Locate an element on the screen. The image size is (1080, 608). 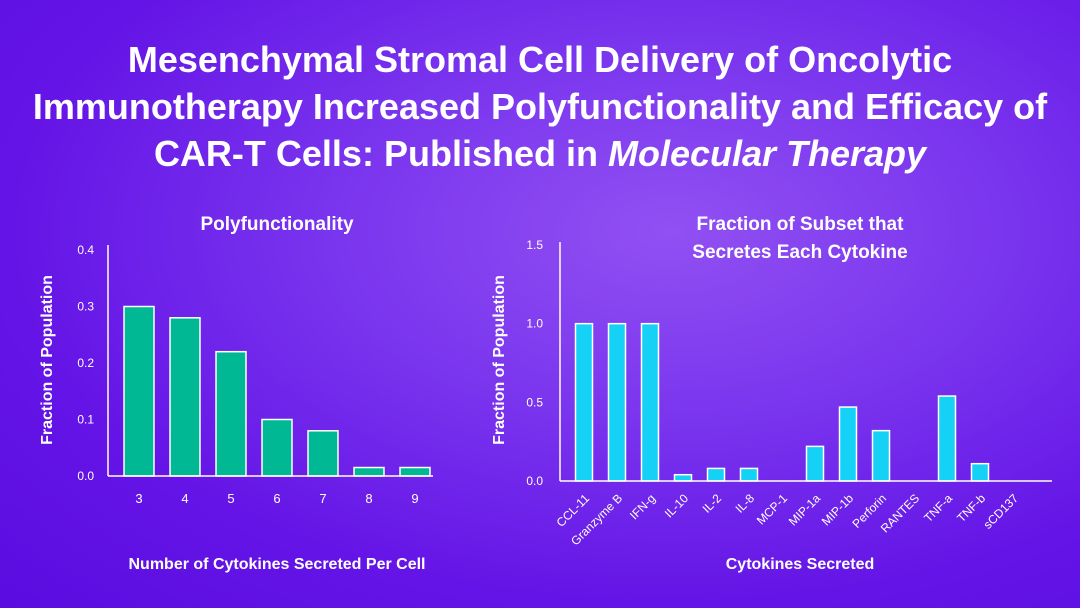
right-y-tick-label: 1.0 is located at coordinates (534, 324).